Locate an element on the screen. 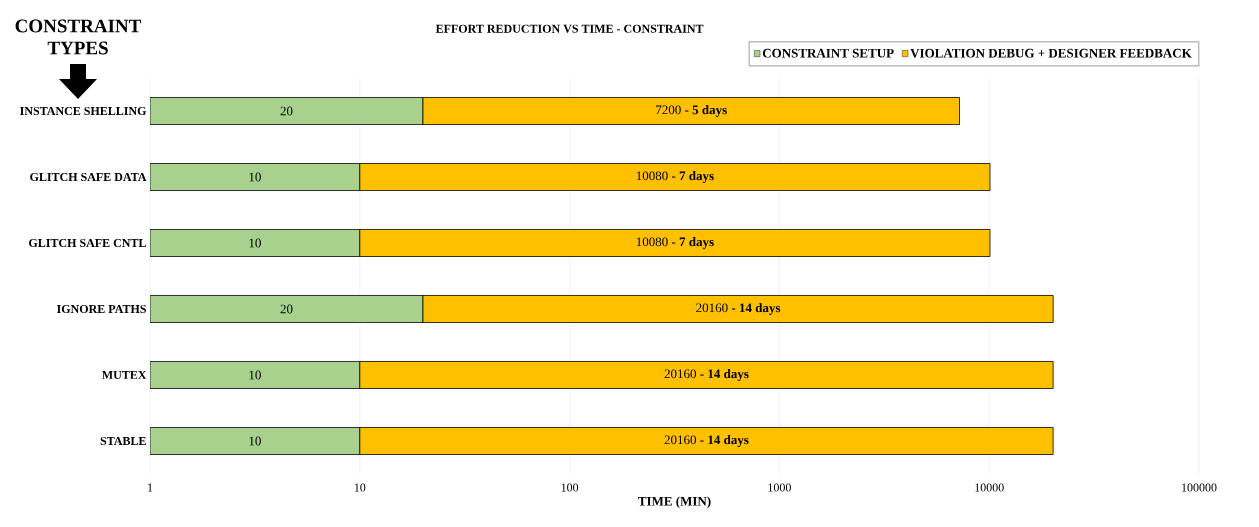 This screenshot has height=527, width=1259. x-tick-label: 10000 is located at coordinates (989, 487).